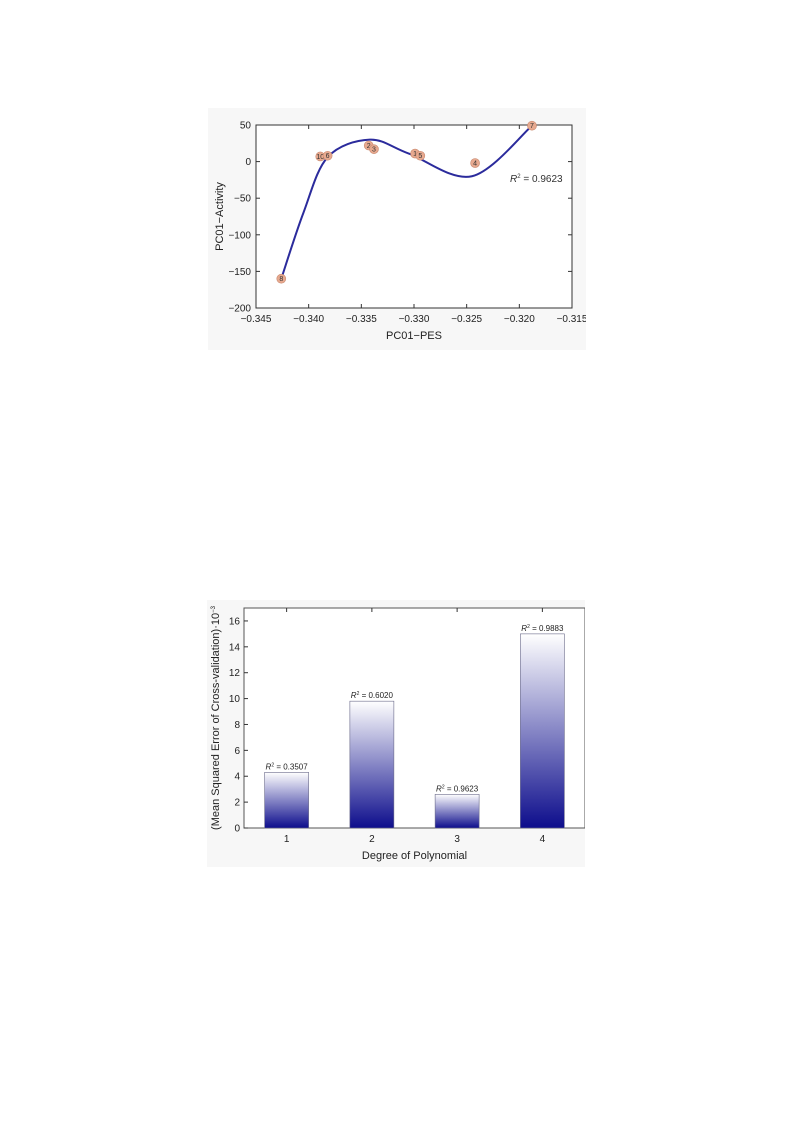 Image resolution: width=793 pixels, height=1121 pixels. Describe the element at coordinates (513, 179) in the screenshot. I see `r2-prefix: R` at that location.